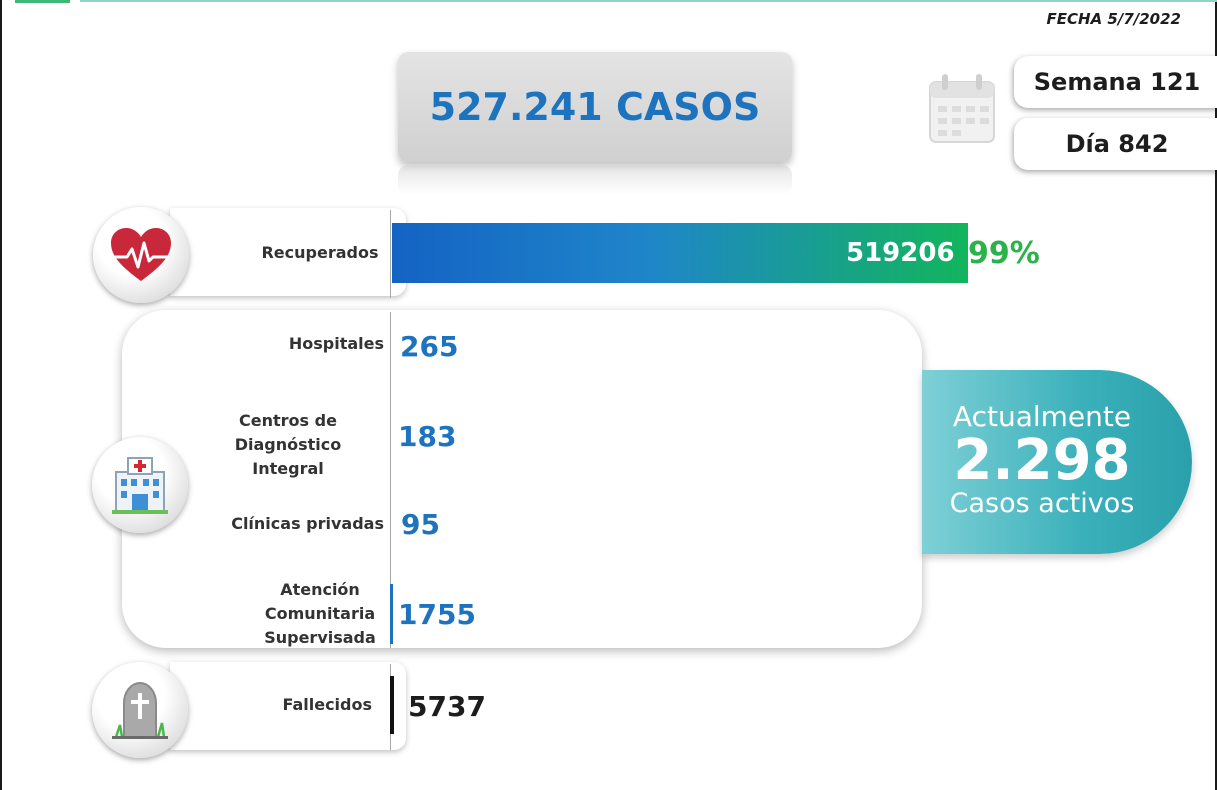  Describe the element at coordinates (1216, 395) in the screenshot. I see `frame-right-border` at that location.